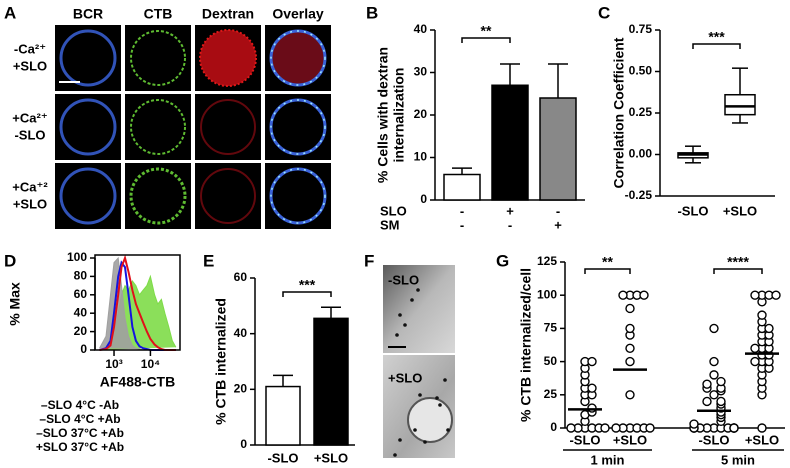 Image resolution: width=790 pixels, height=468 pixels. I want to click on x-tick-label: +SLO, so click(630, 439).